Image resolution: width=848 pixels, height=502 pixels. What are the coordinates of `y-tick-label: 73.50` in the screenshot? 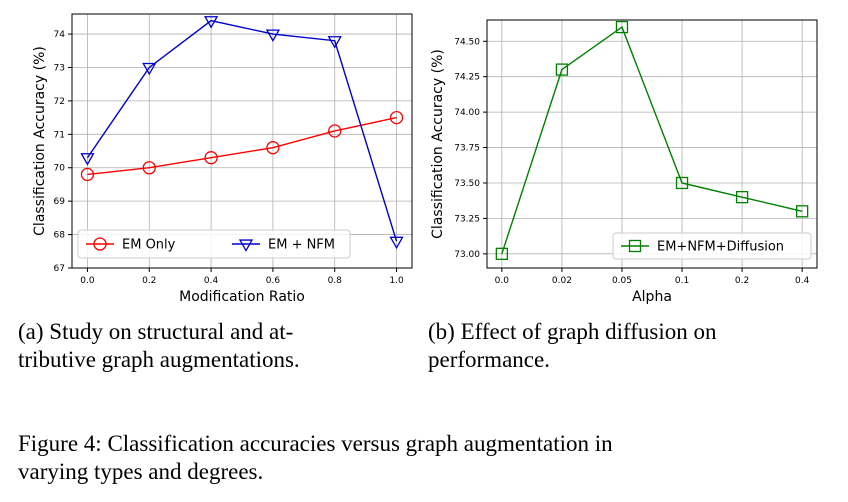 It's located at (467, 184).